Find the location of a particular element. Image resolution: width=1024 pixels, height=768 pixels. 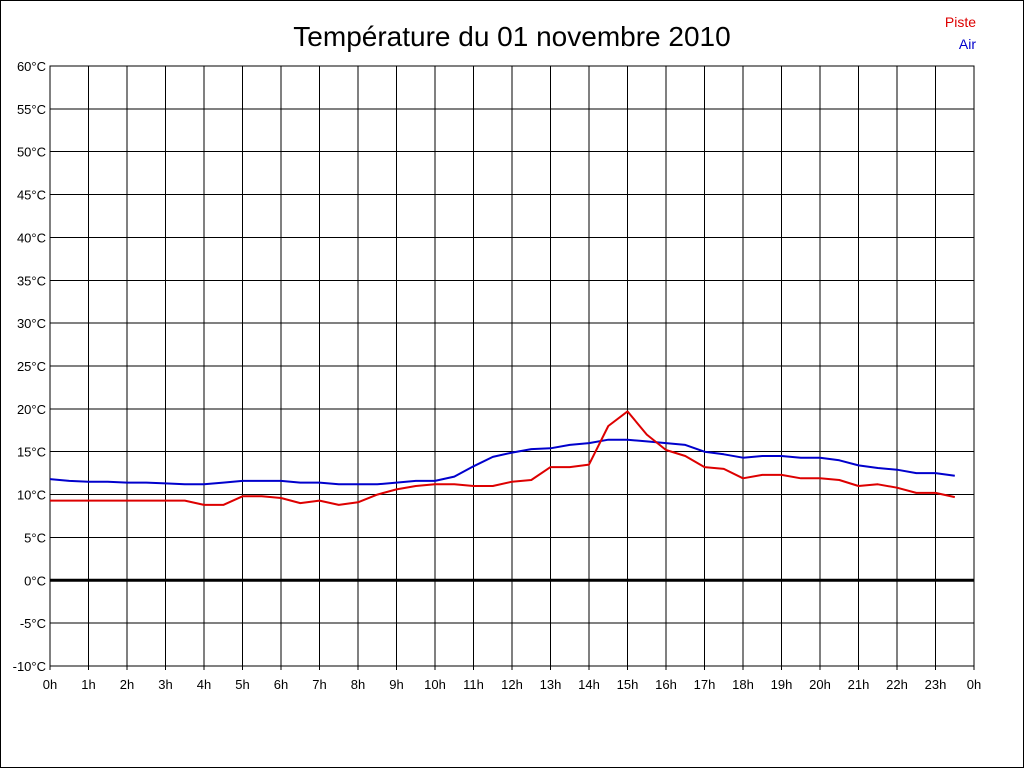

legend-entry-piste: Piste is located at coordinates (960, 22).